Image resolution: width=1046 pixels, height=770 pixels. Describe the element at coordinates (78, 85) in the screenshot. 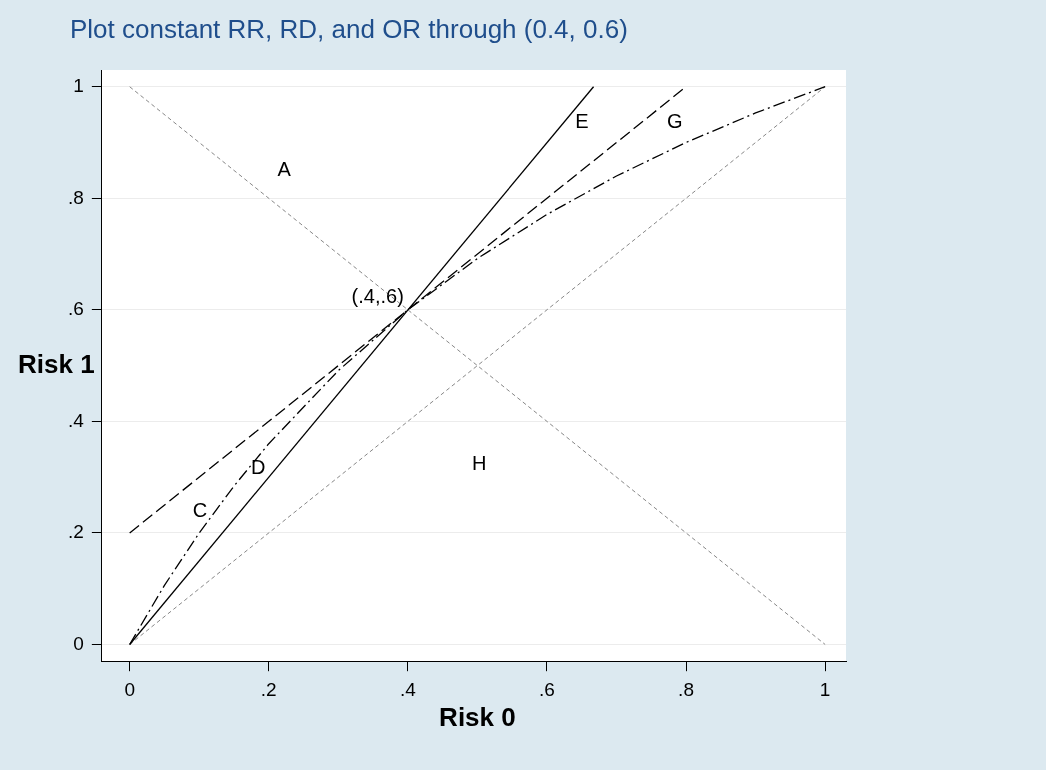

I see `y-tick-label: 1` at that location.